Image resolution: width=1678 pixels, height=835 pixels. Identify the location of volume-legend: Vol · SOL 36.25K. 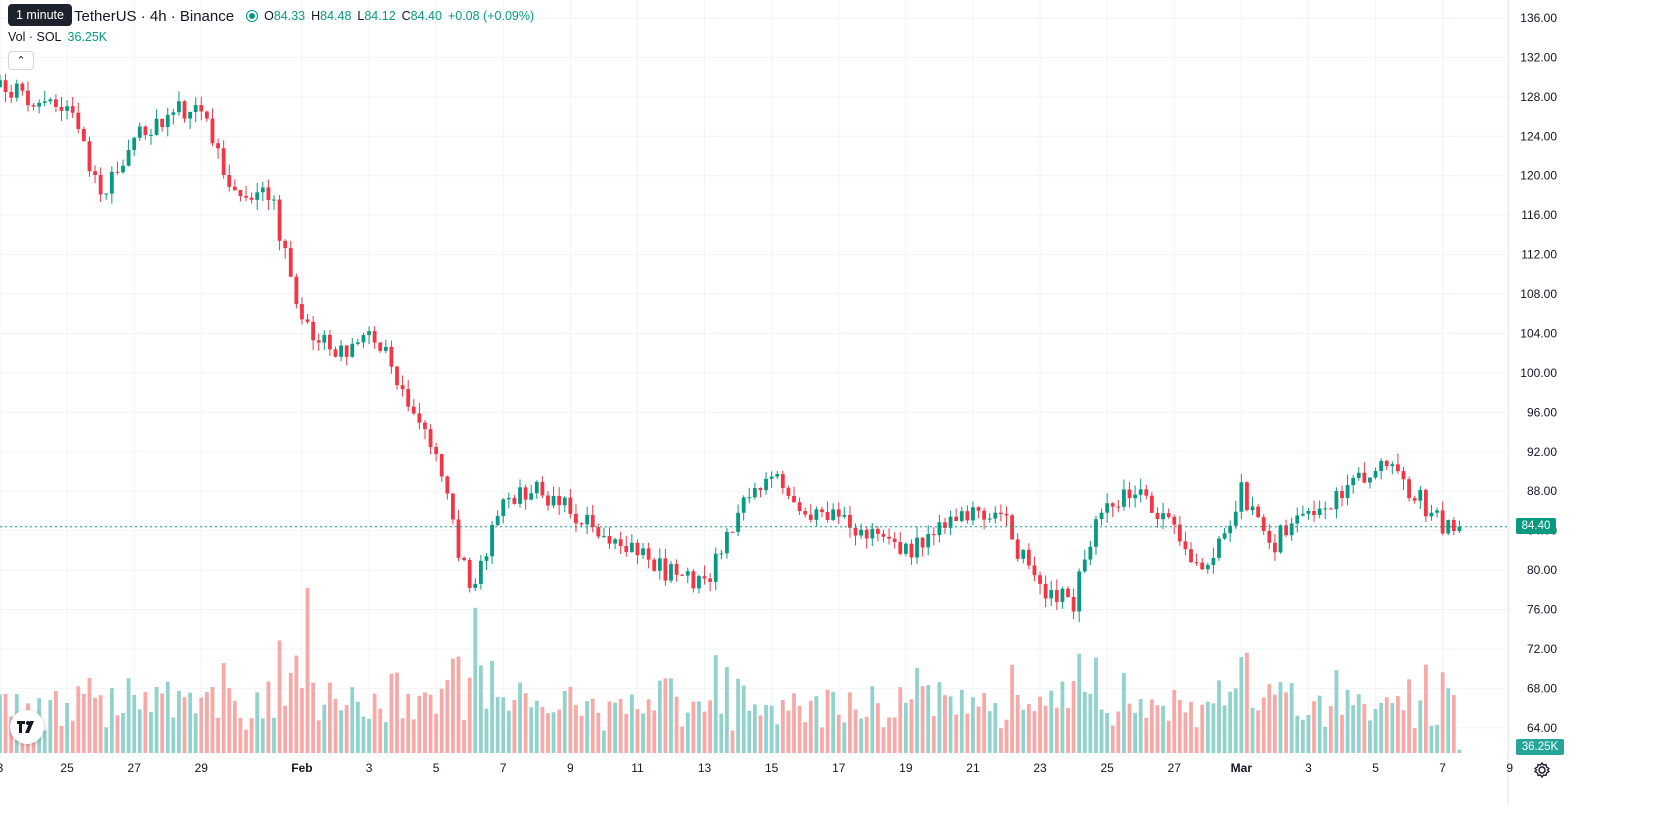
(57, 37).